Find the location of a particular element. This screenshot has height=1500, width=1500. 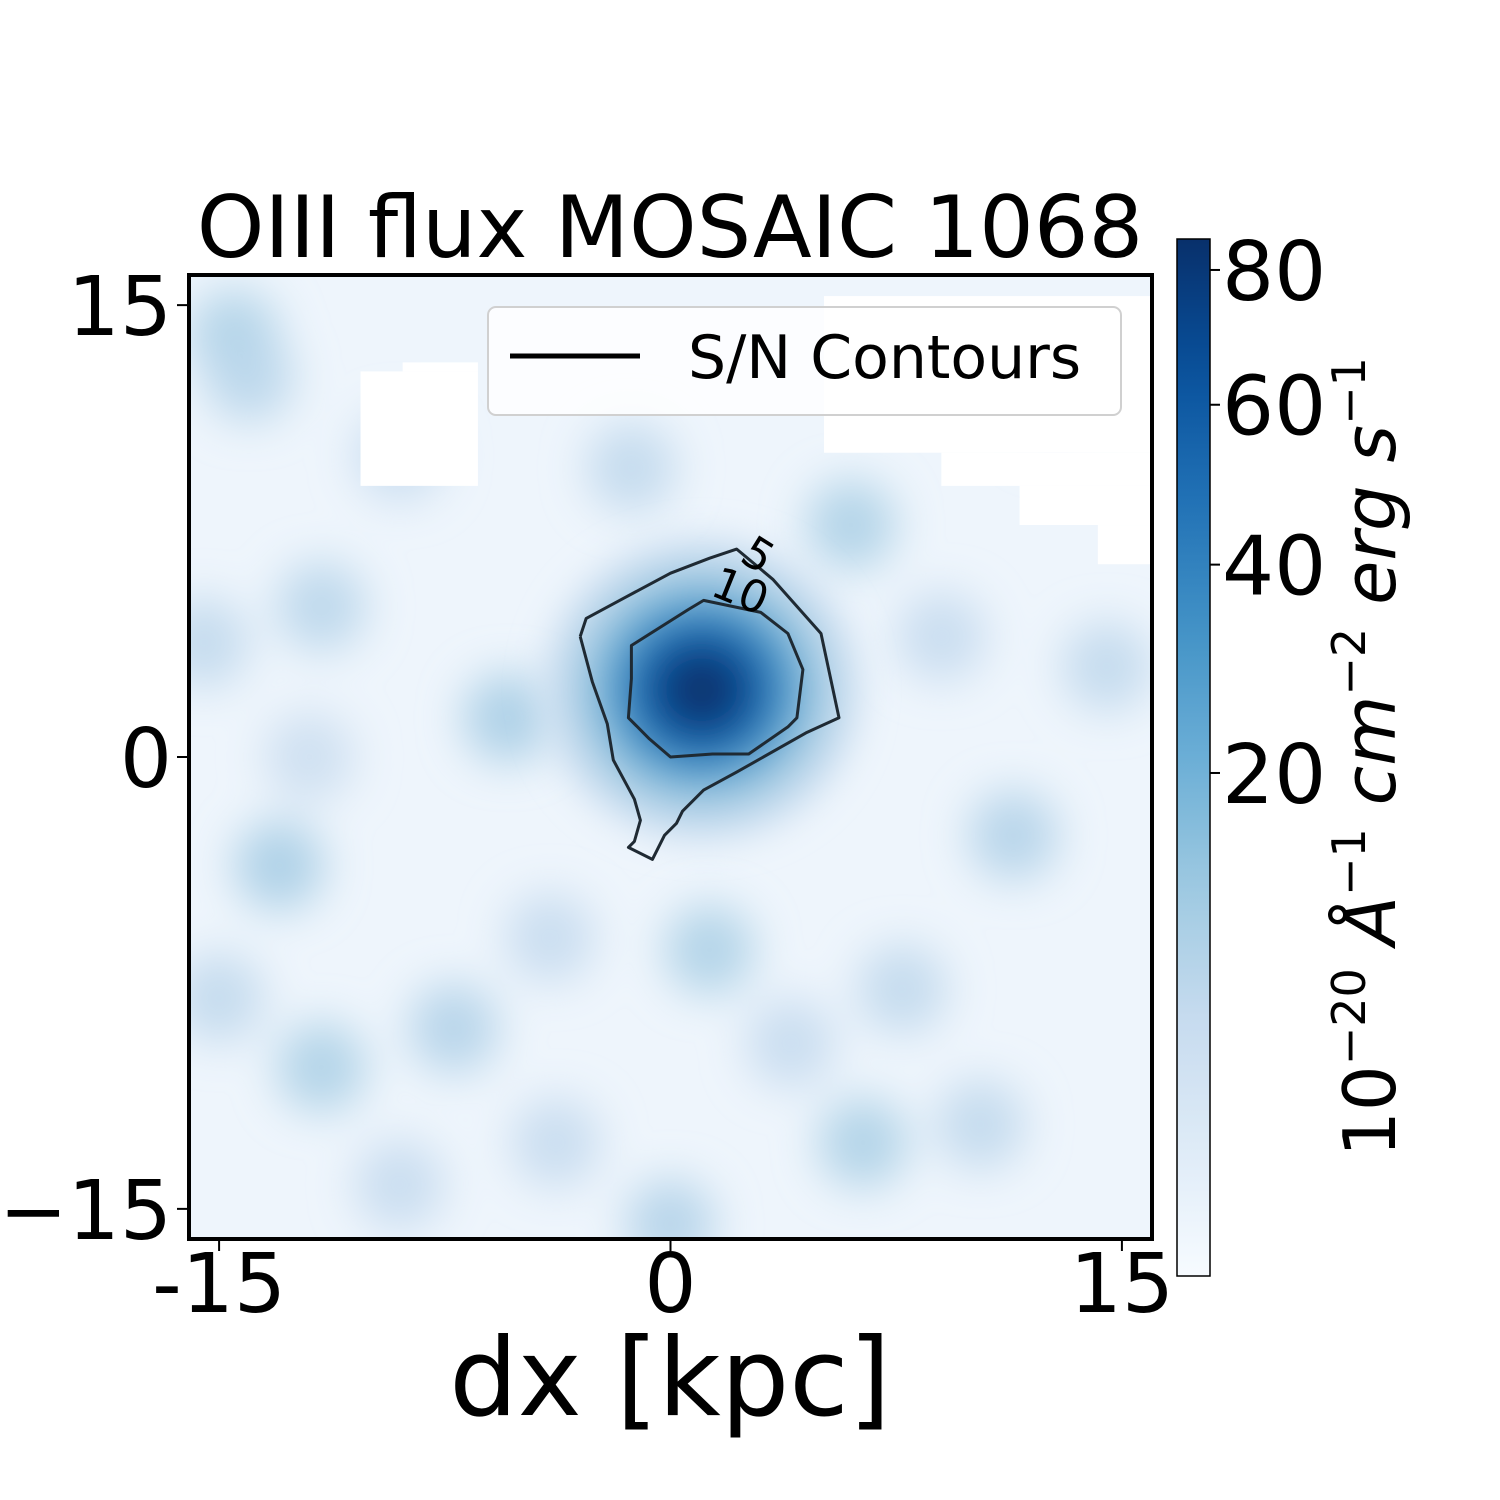

x-axis-ticks: -15 0 15 is located at coordinates (663, 1284).